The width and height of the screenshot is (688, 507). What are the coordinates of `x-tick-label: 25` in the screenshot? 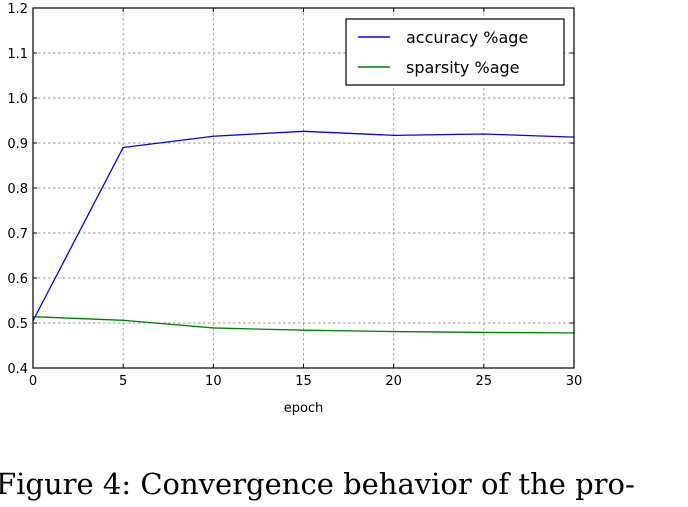 It's located at (484, 381).